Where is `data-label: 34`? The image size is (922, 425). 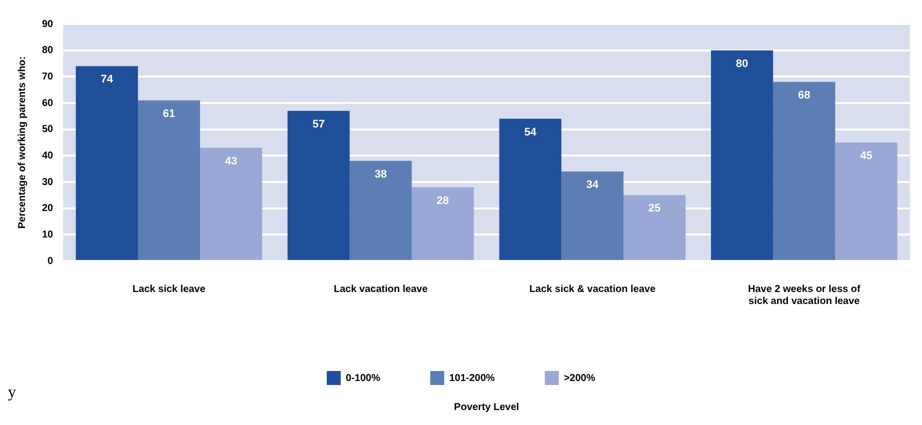 data-label: 34 is located at coordinates (593, 185).